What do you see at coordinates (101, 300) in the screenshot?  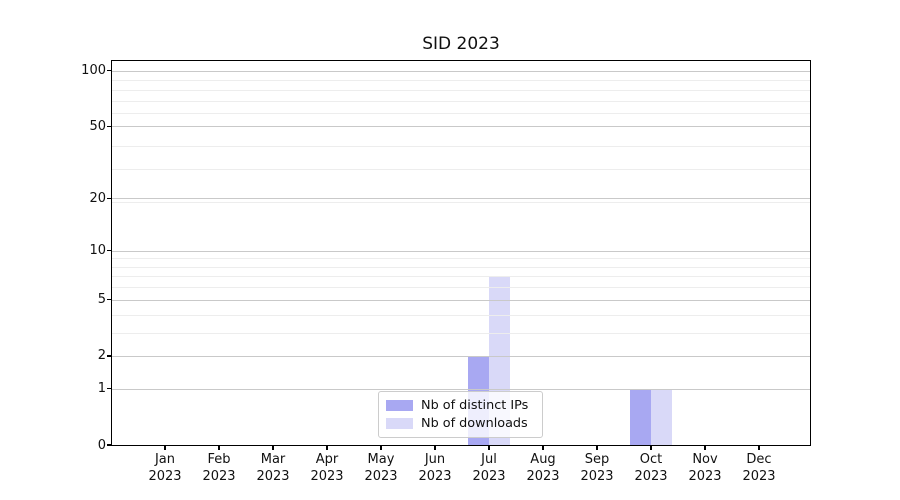 I see `y-tick-label: 5` at bounding box center [101, 300].